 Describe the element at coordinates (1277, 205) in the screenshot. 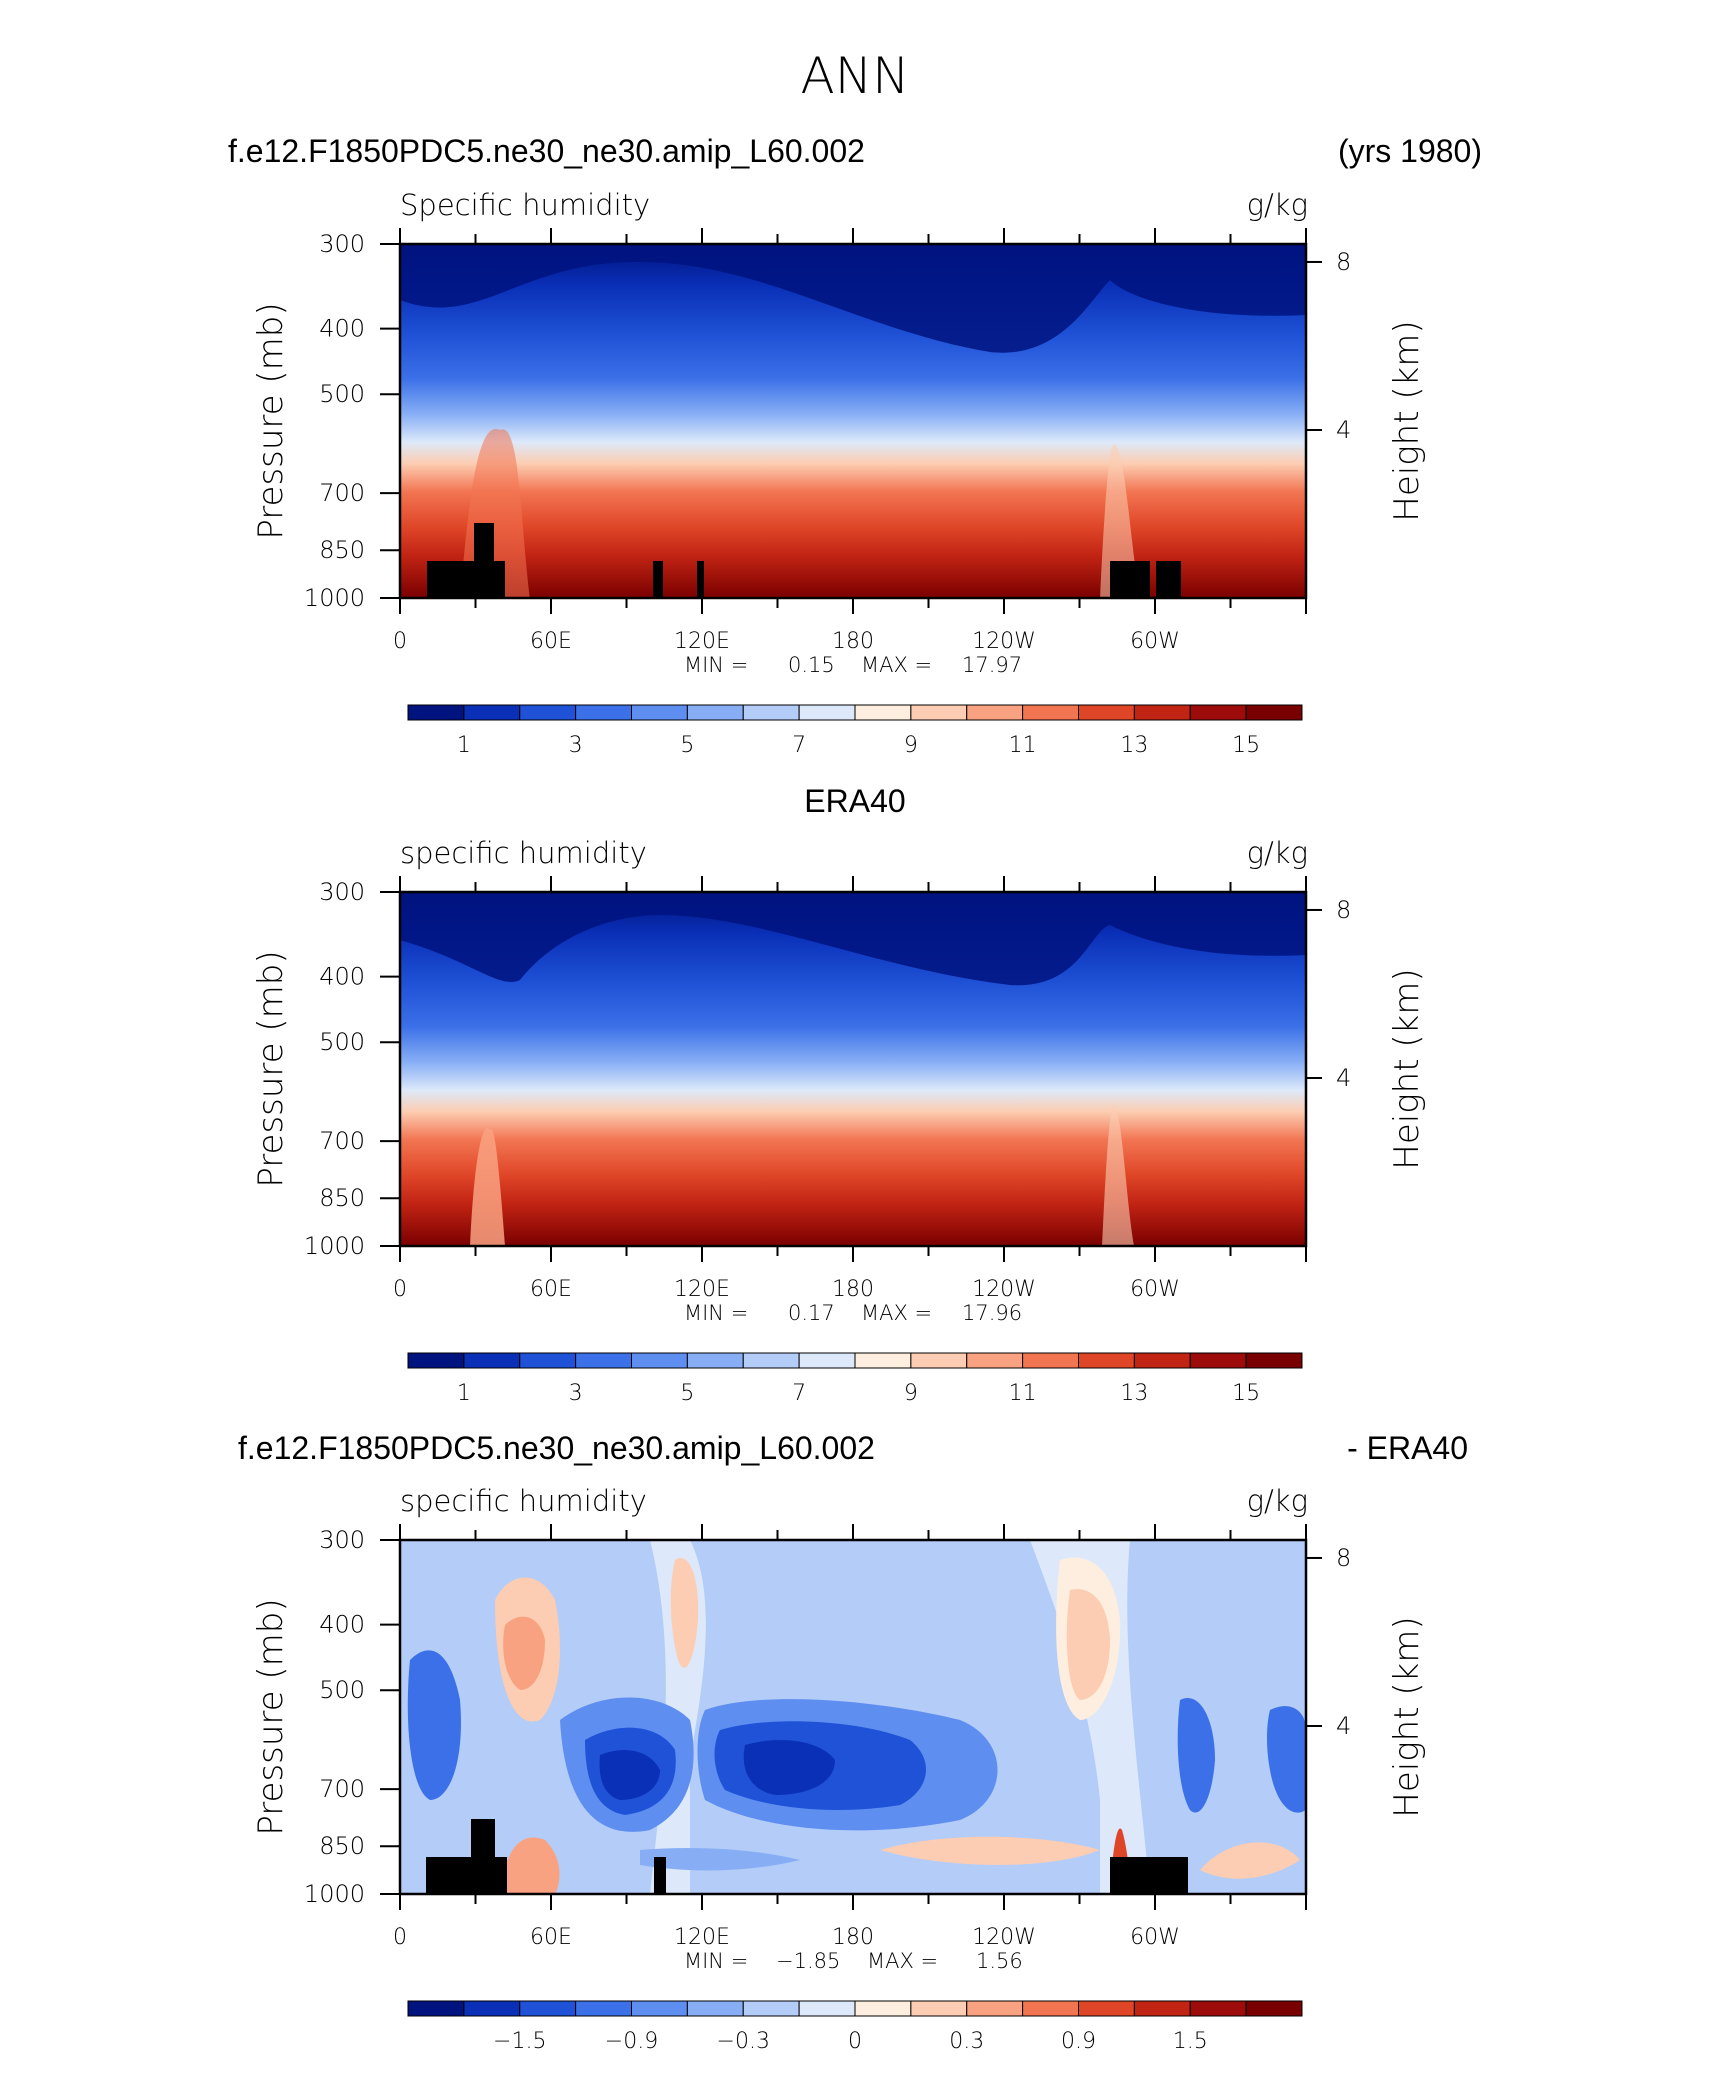

I see `panel-model-units: g/kg` at that location.